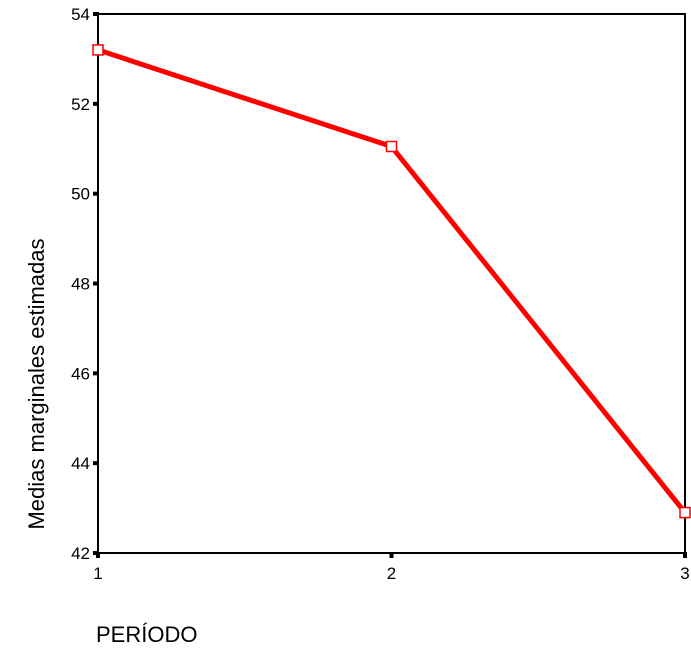  What do you see at coordinates (146, 634) in the screenshot?
I see `x-axis-title: PERÍODO` at bounding box center [146, 634].